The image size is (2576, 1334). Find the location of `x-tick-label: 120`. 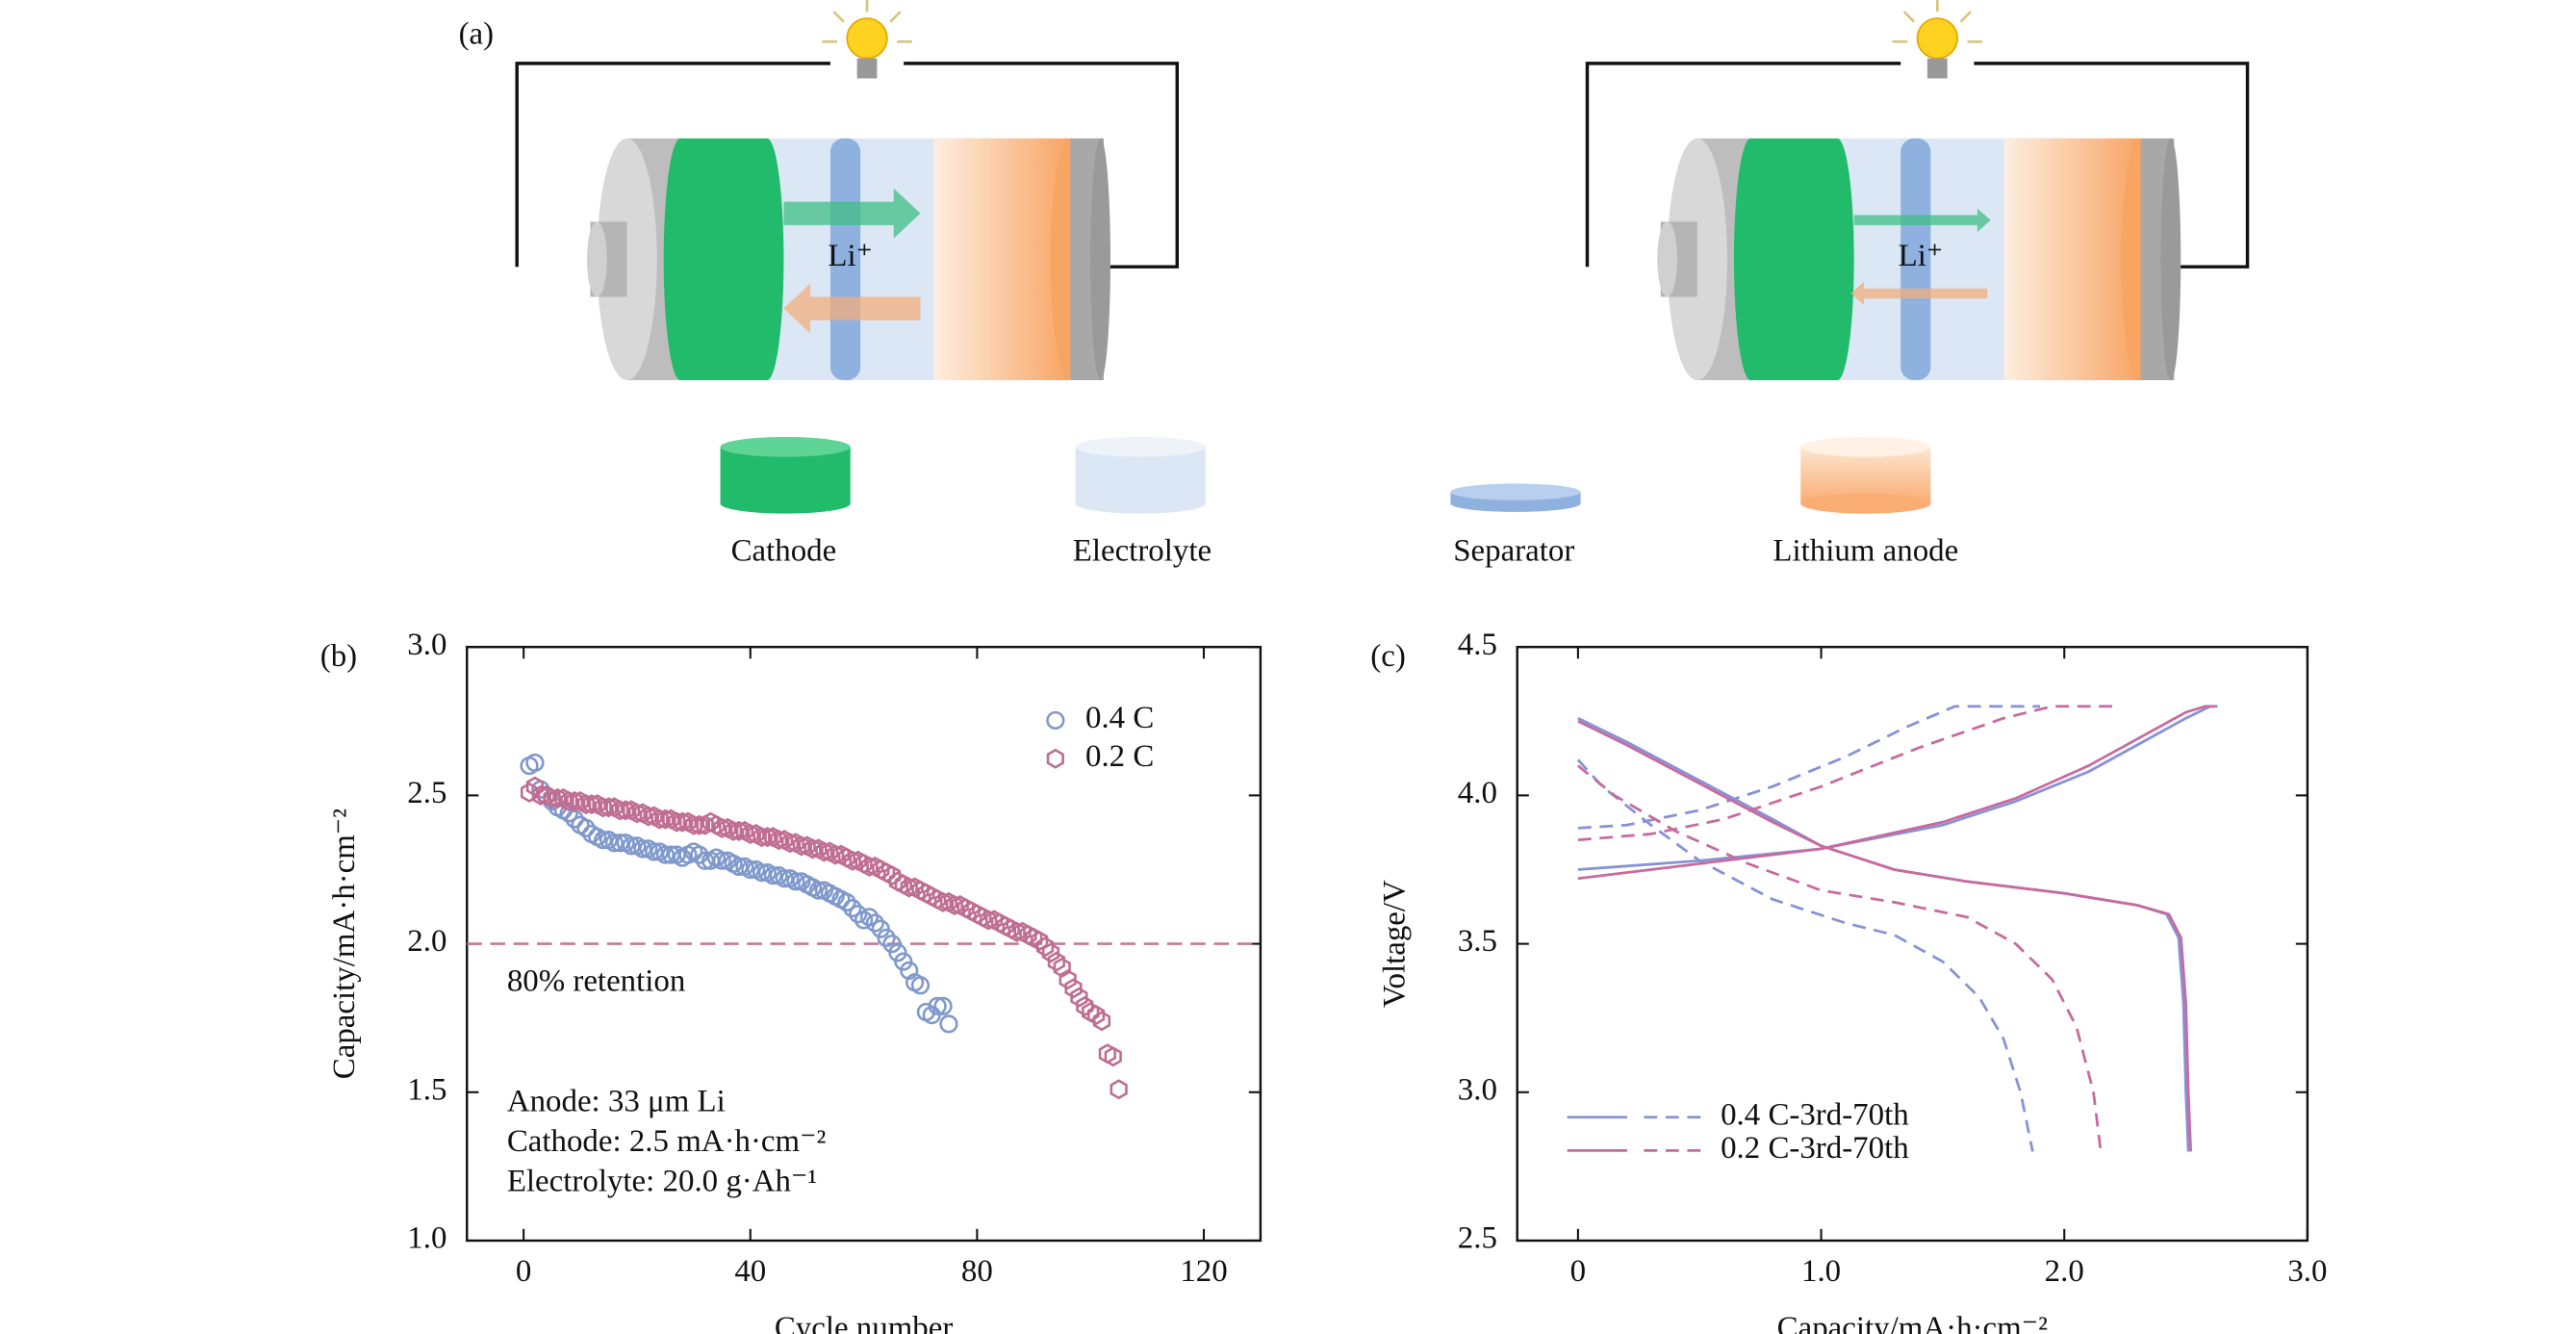

x-tick-label: 120 is located at coordinates (1203, 1271).